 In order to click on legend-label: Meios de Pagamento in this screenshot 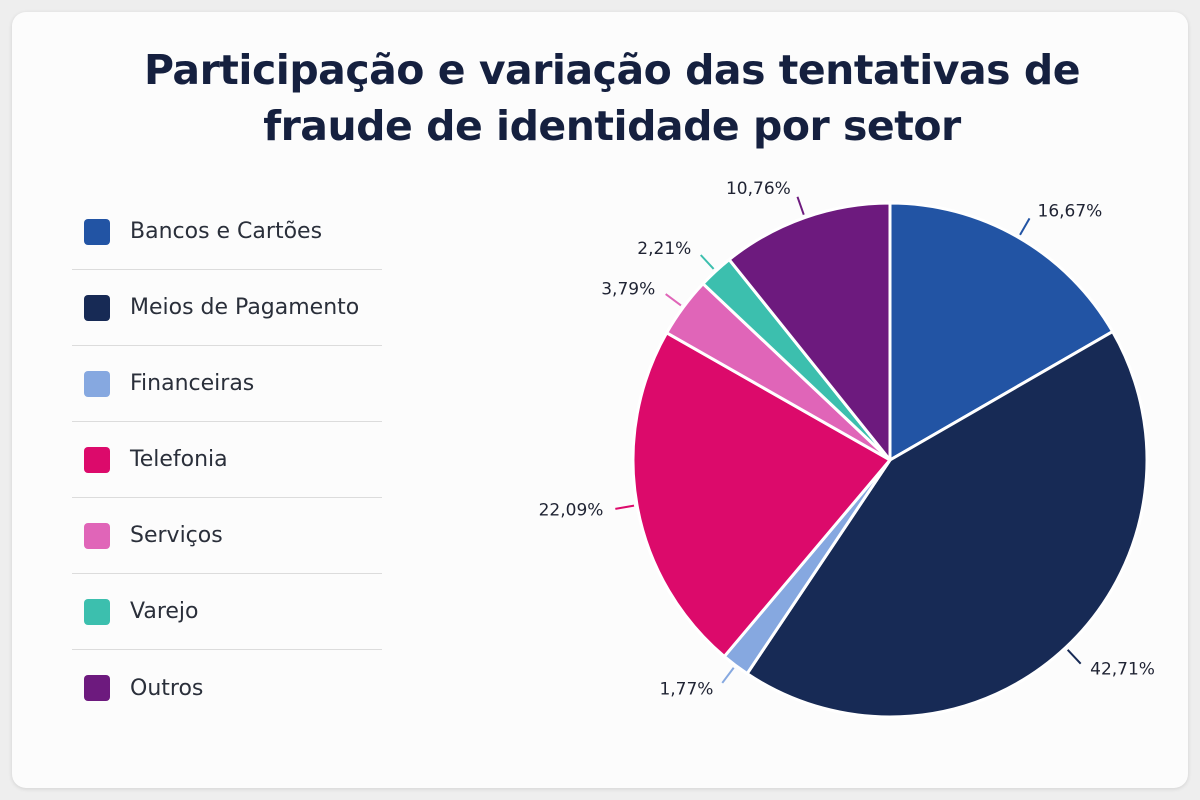, I will do `click(245, 307)`.